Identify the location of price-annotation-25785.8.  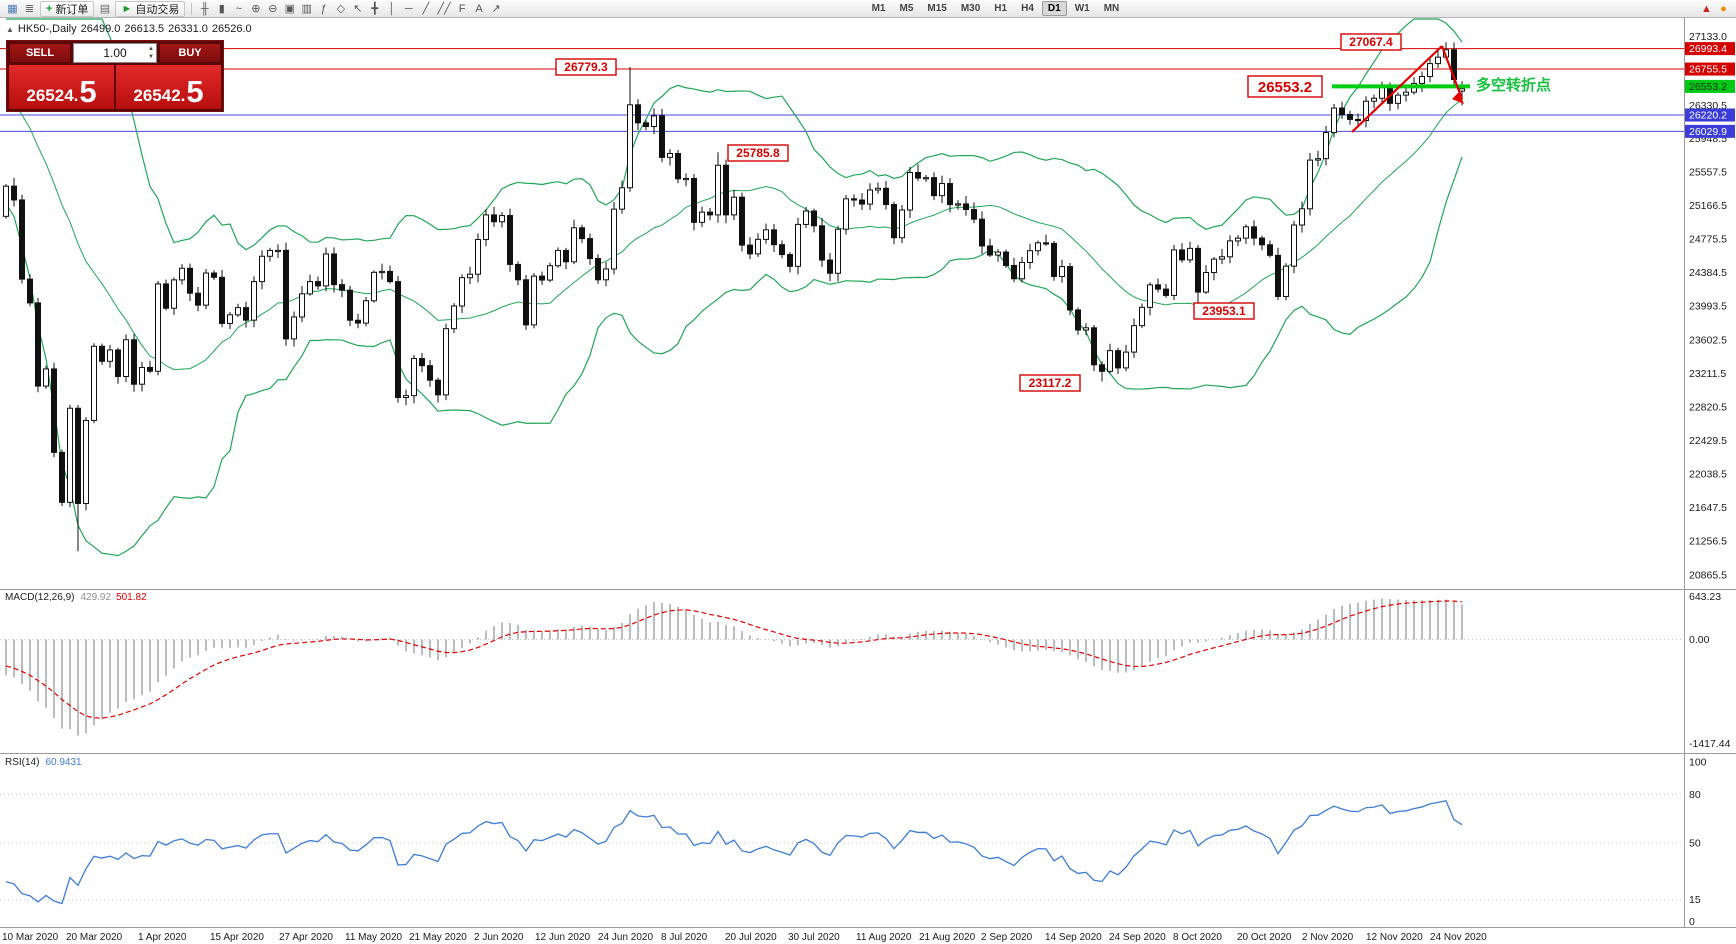
(758, 153).